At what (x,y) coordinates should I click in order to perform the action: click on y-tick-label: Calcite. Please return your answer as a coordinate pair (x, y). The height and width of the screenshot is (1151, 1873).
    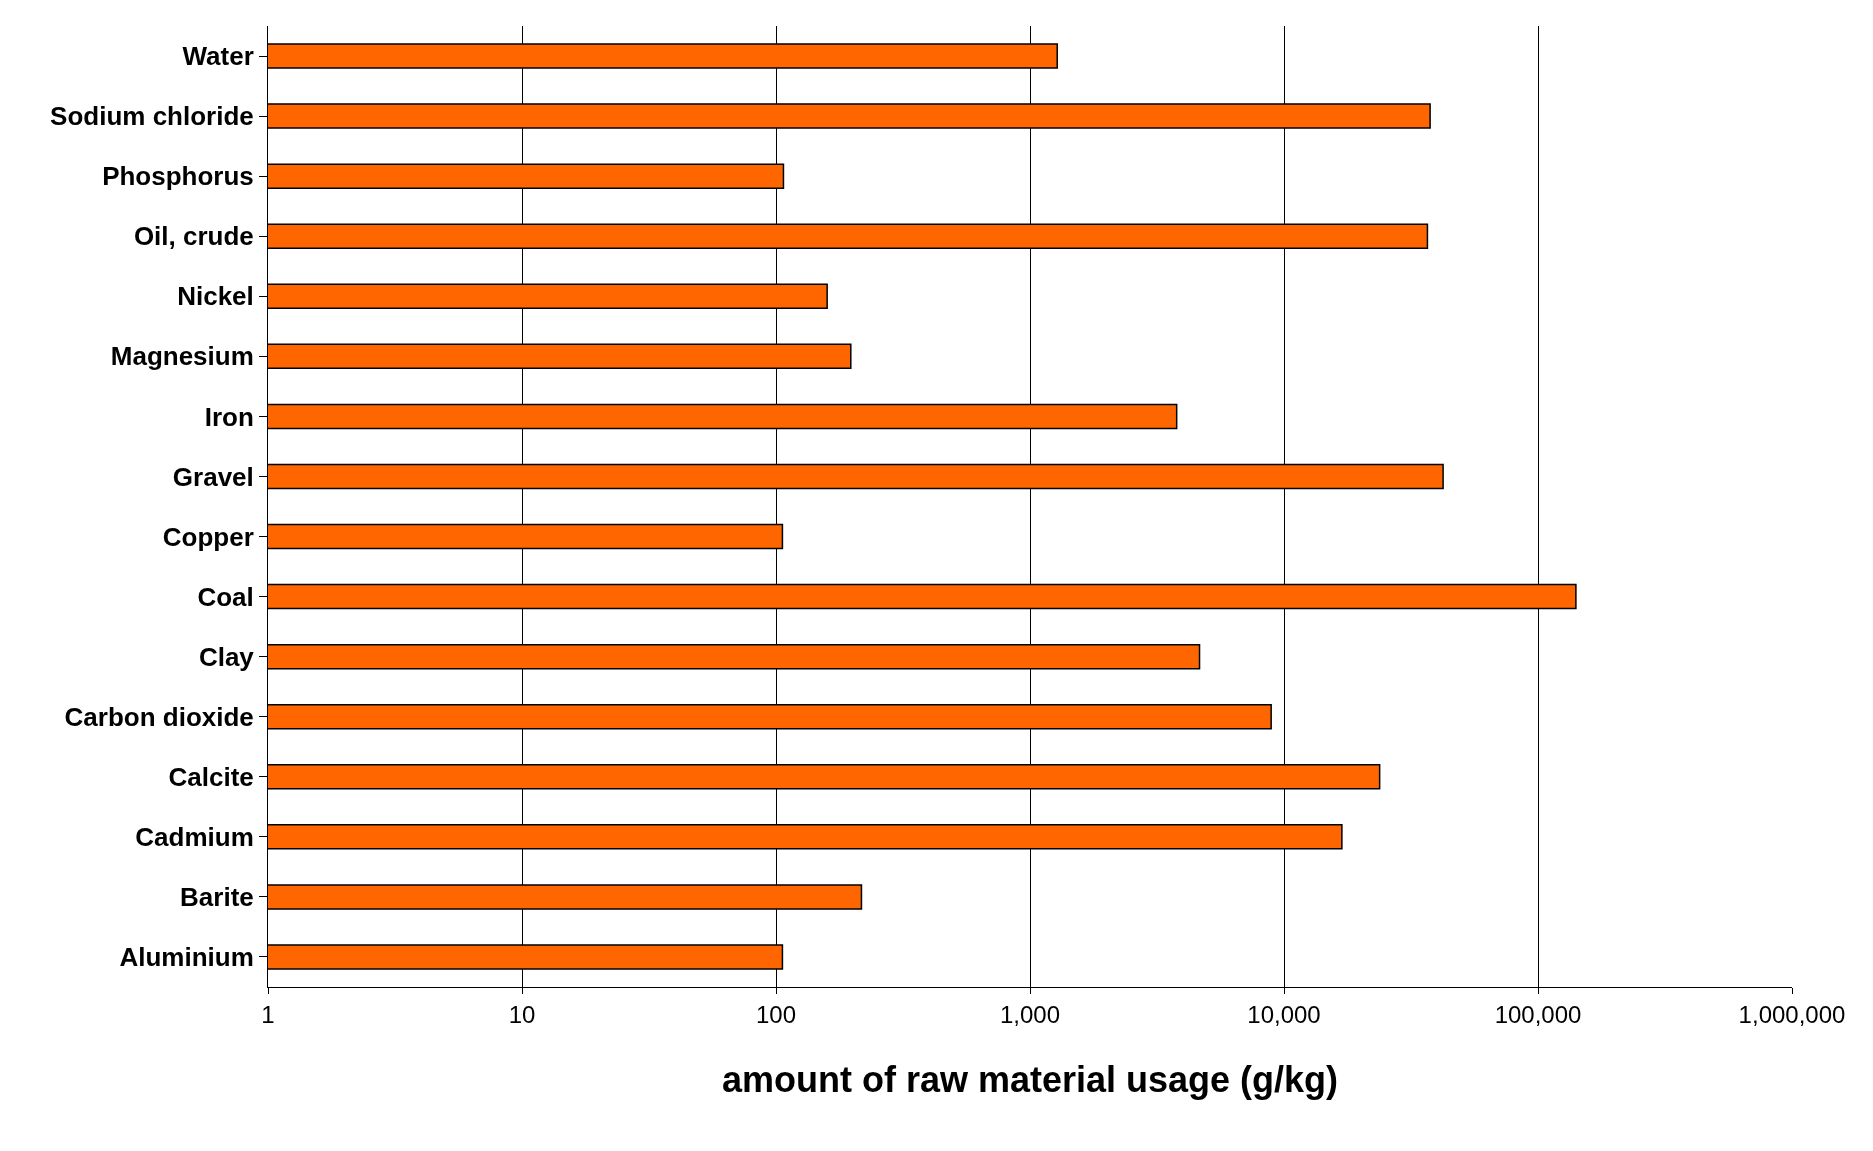
    Looking at the image, I should click on (211, 776).